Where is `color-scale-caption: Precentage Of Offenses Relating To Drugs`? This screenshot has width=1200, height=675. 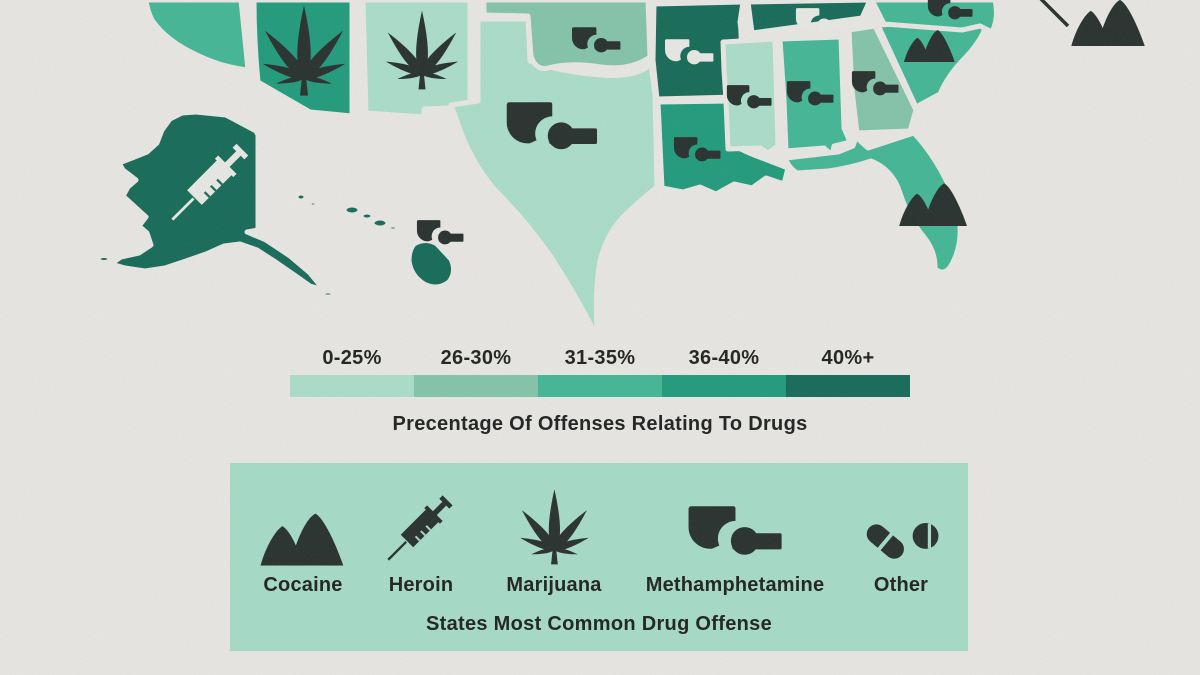
color-scale-caption: Precentage Of Offenses Relating To Drugs is located at coordinates (600, 424).